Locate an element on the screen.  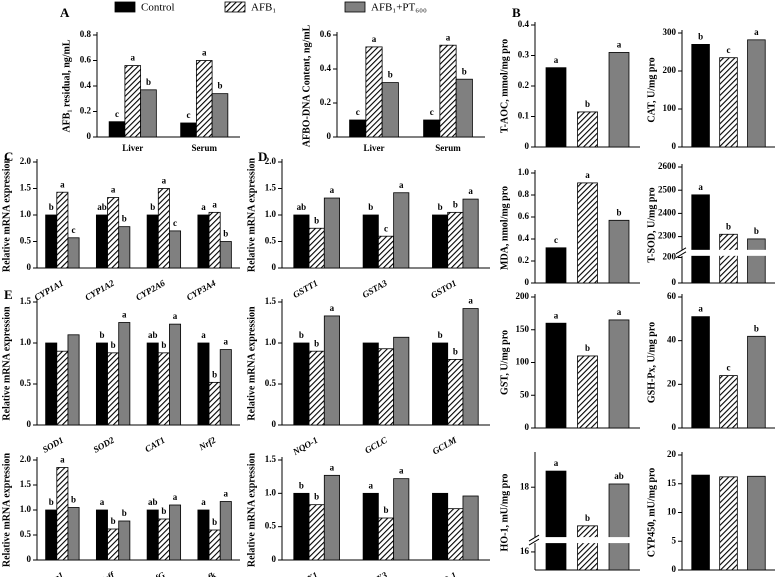
panel-label: D is located at coordinates (262, 156).